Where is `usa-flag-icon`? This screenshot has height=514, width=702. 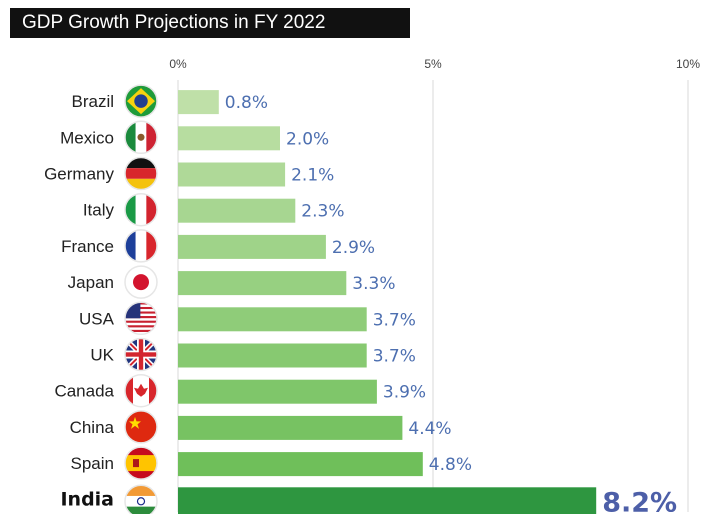 usa-flag-icon is located at coordinates (141, 318).